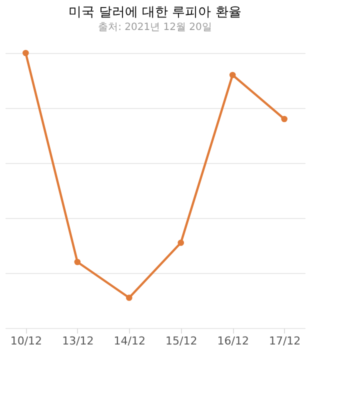 Image resolution: width=341 pixels, height=400 pixels. What do you see at coordinates (182, 341) in the screenshot?
I see `x-tick-label: 15/12` at bounding box center [182, 341].